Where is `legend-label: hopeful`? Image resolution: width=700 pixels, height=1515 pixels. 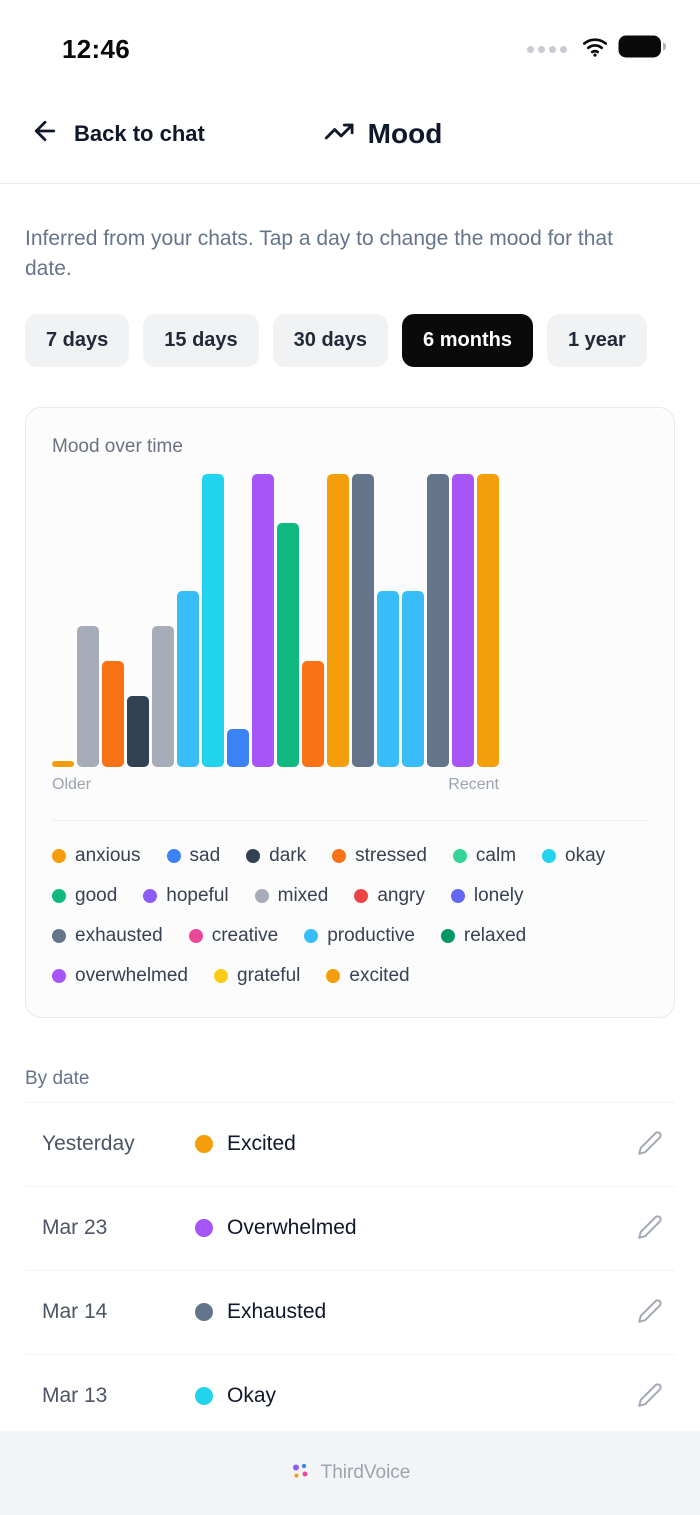 legend-label: hopeful is located at coordinates (197, 895).